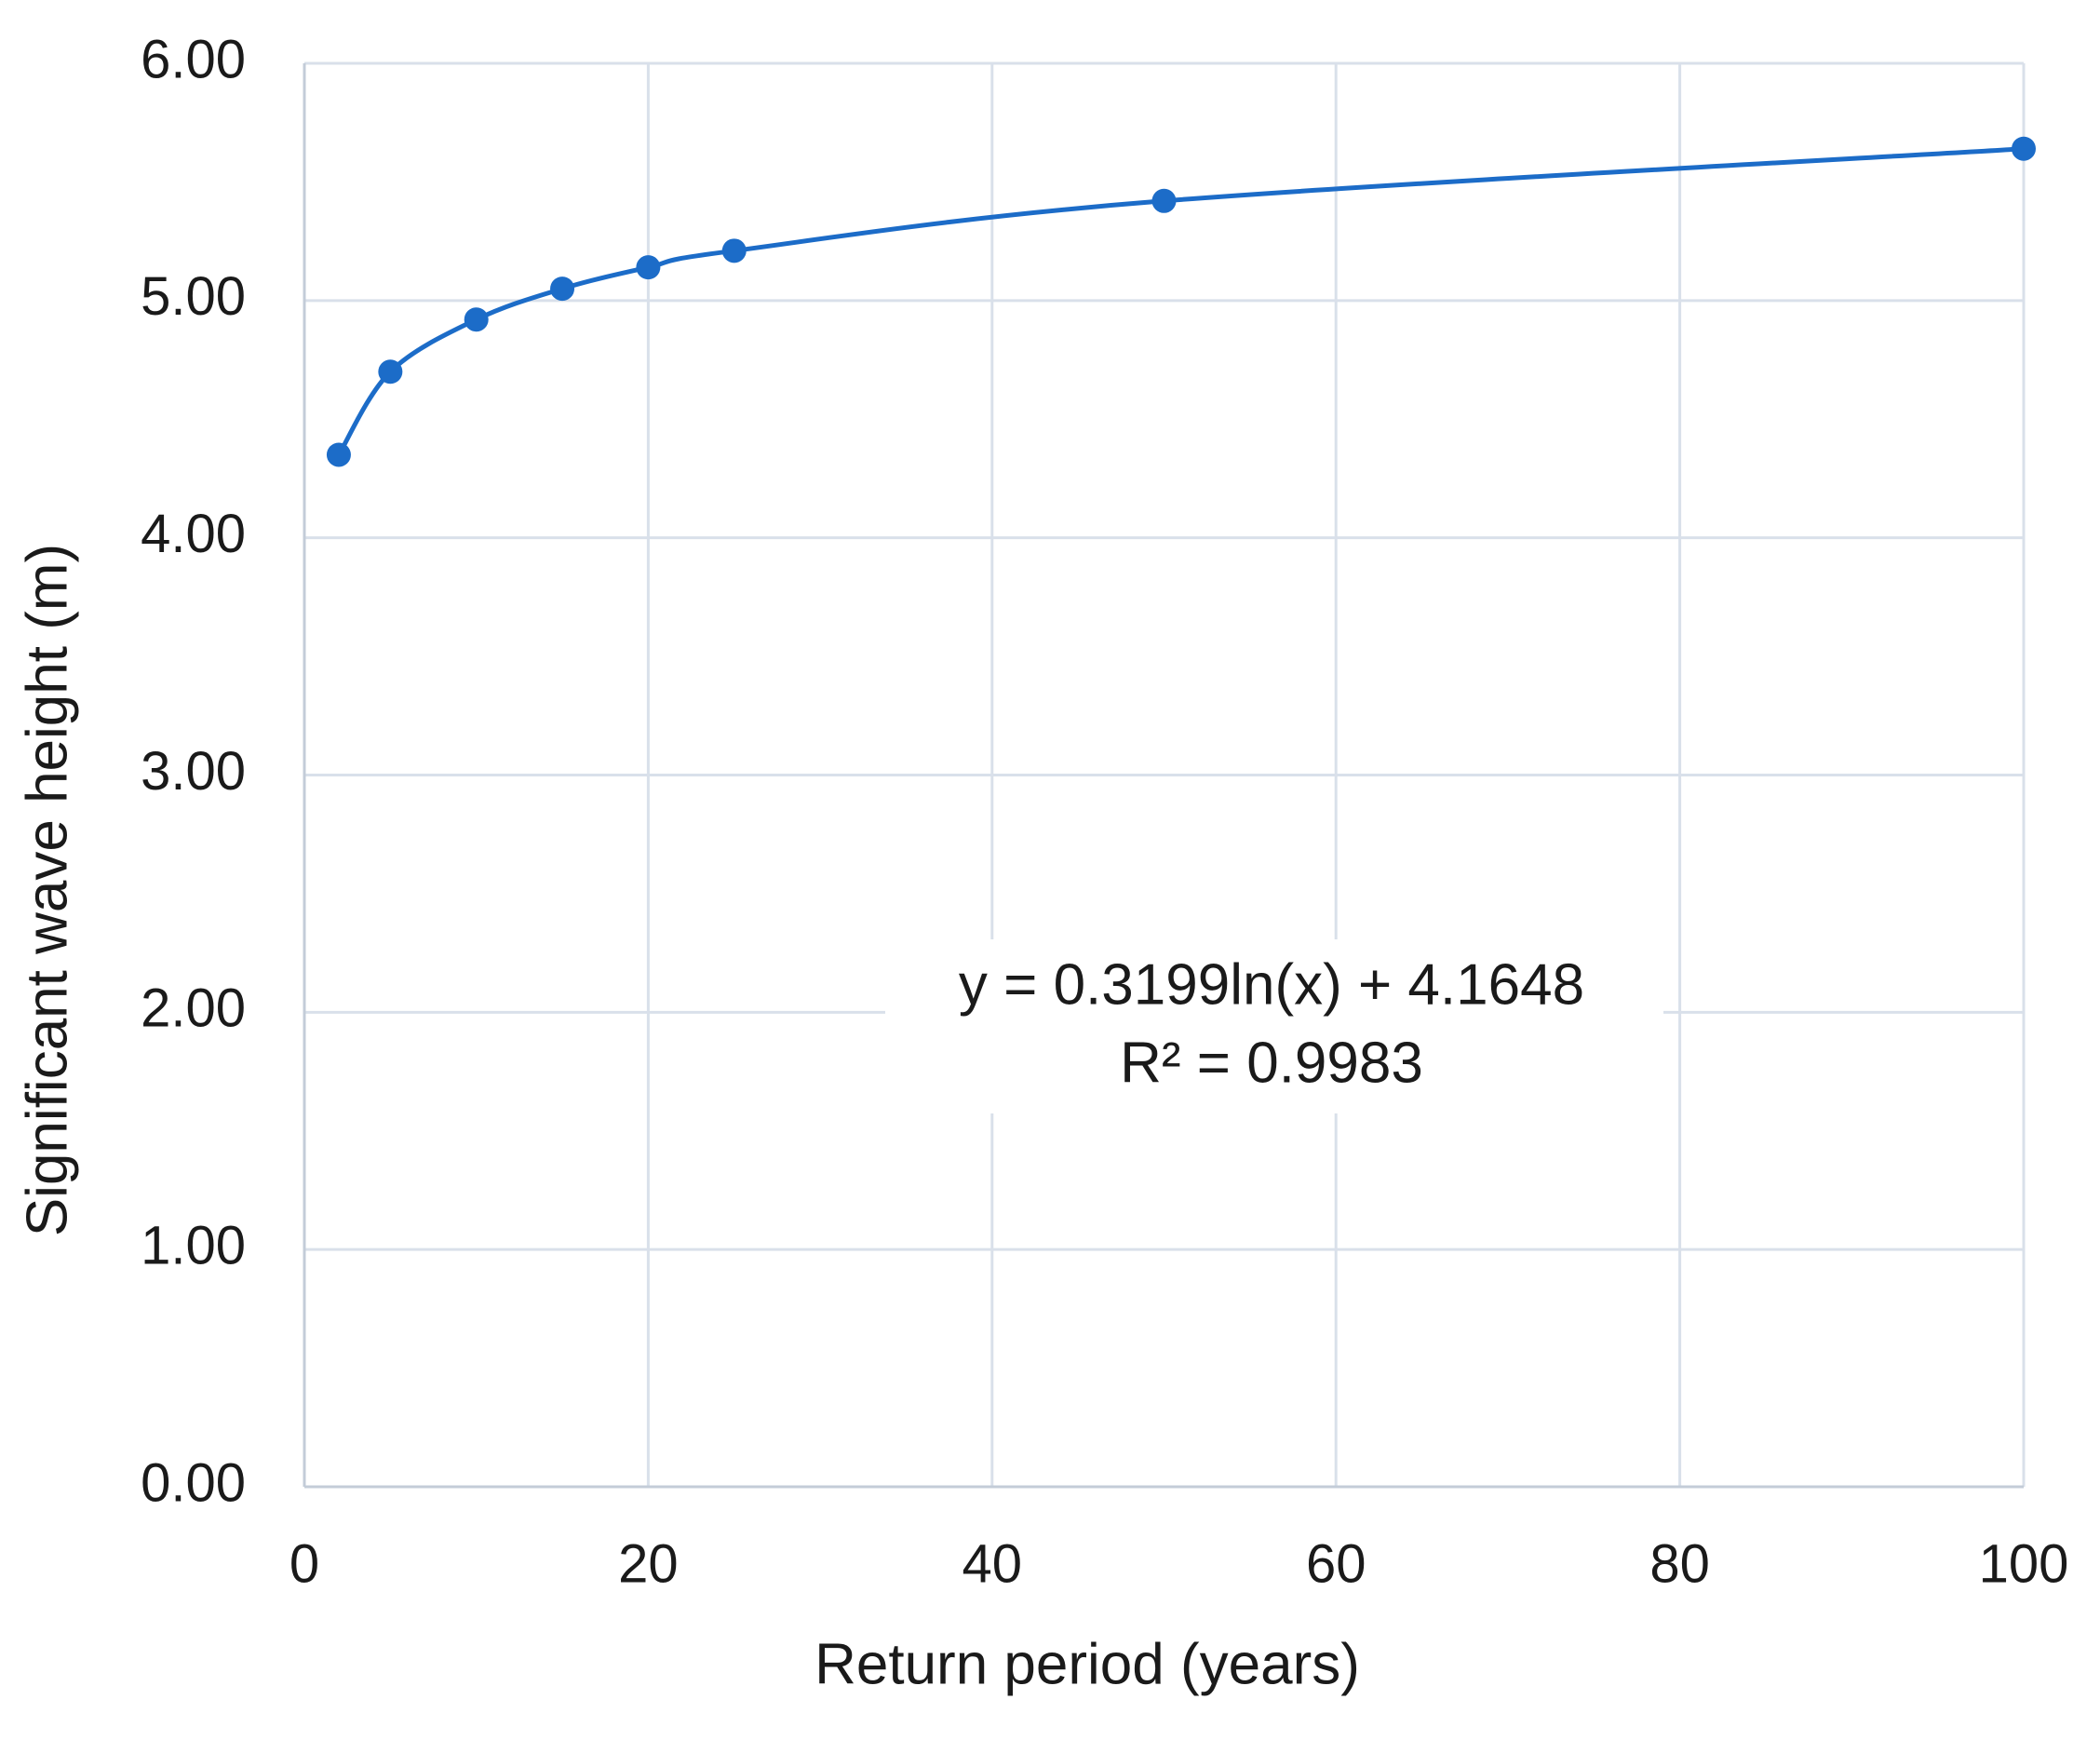 The width and height of the screenshot is (2100, 1740). Describe the element at coordinates (1274, 1026) in the screenshot. I see `annotation-background` at that location.